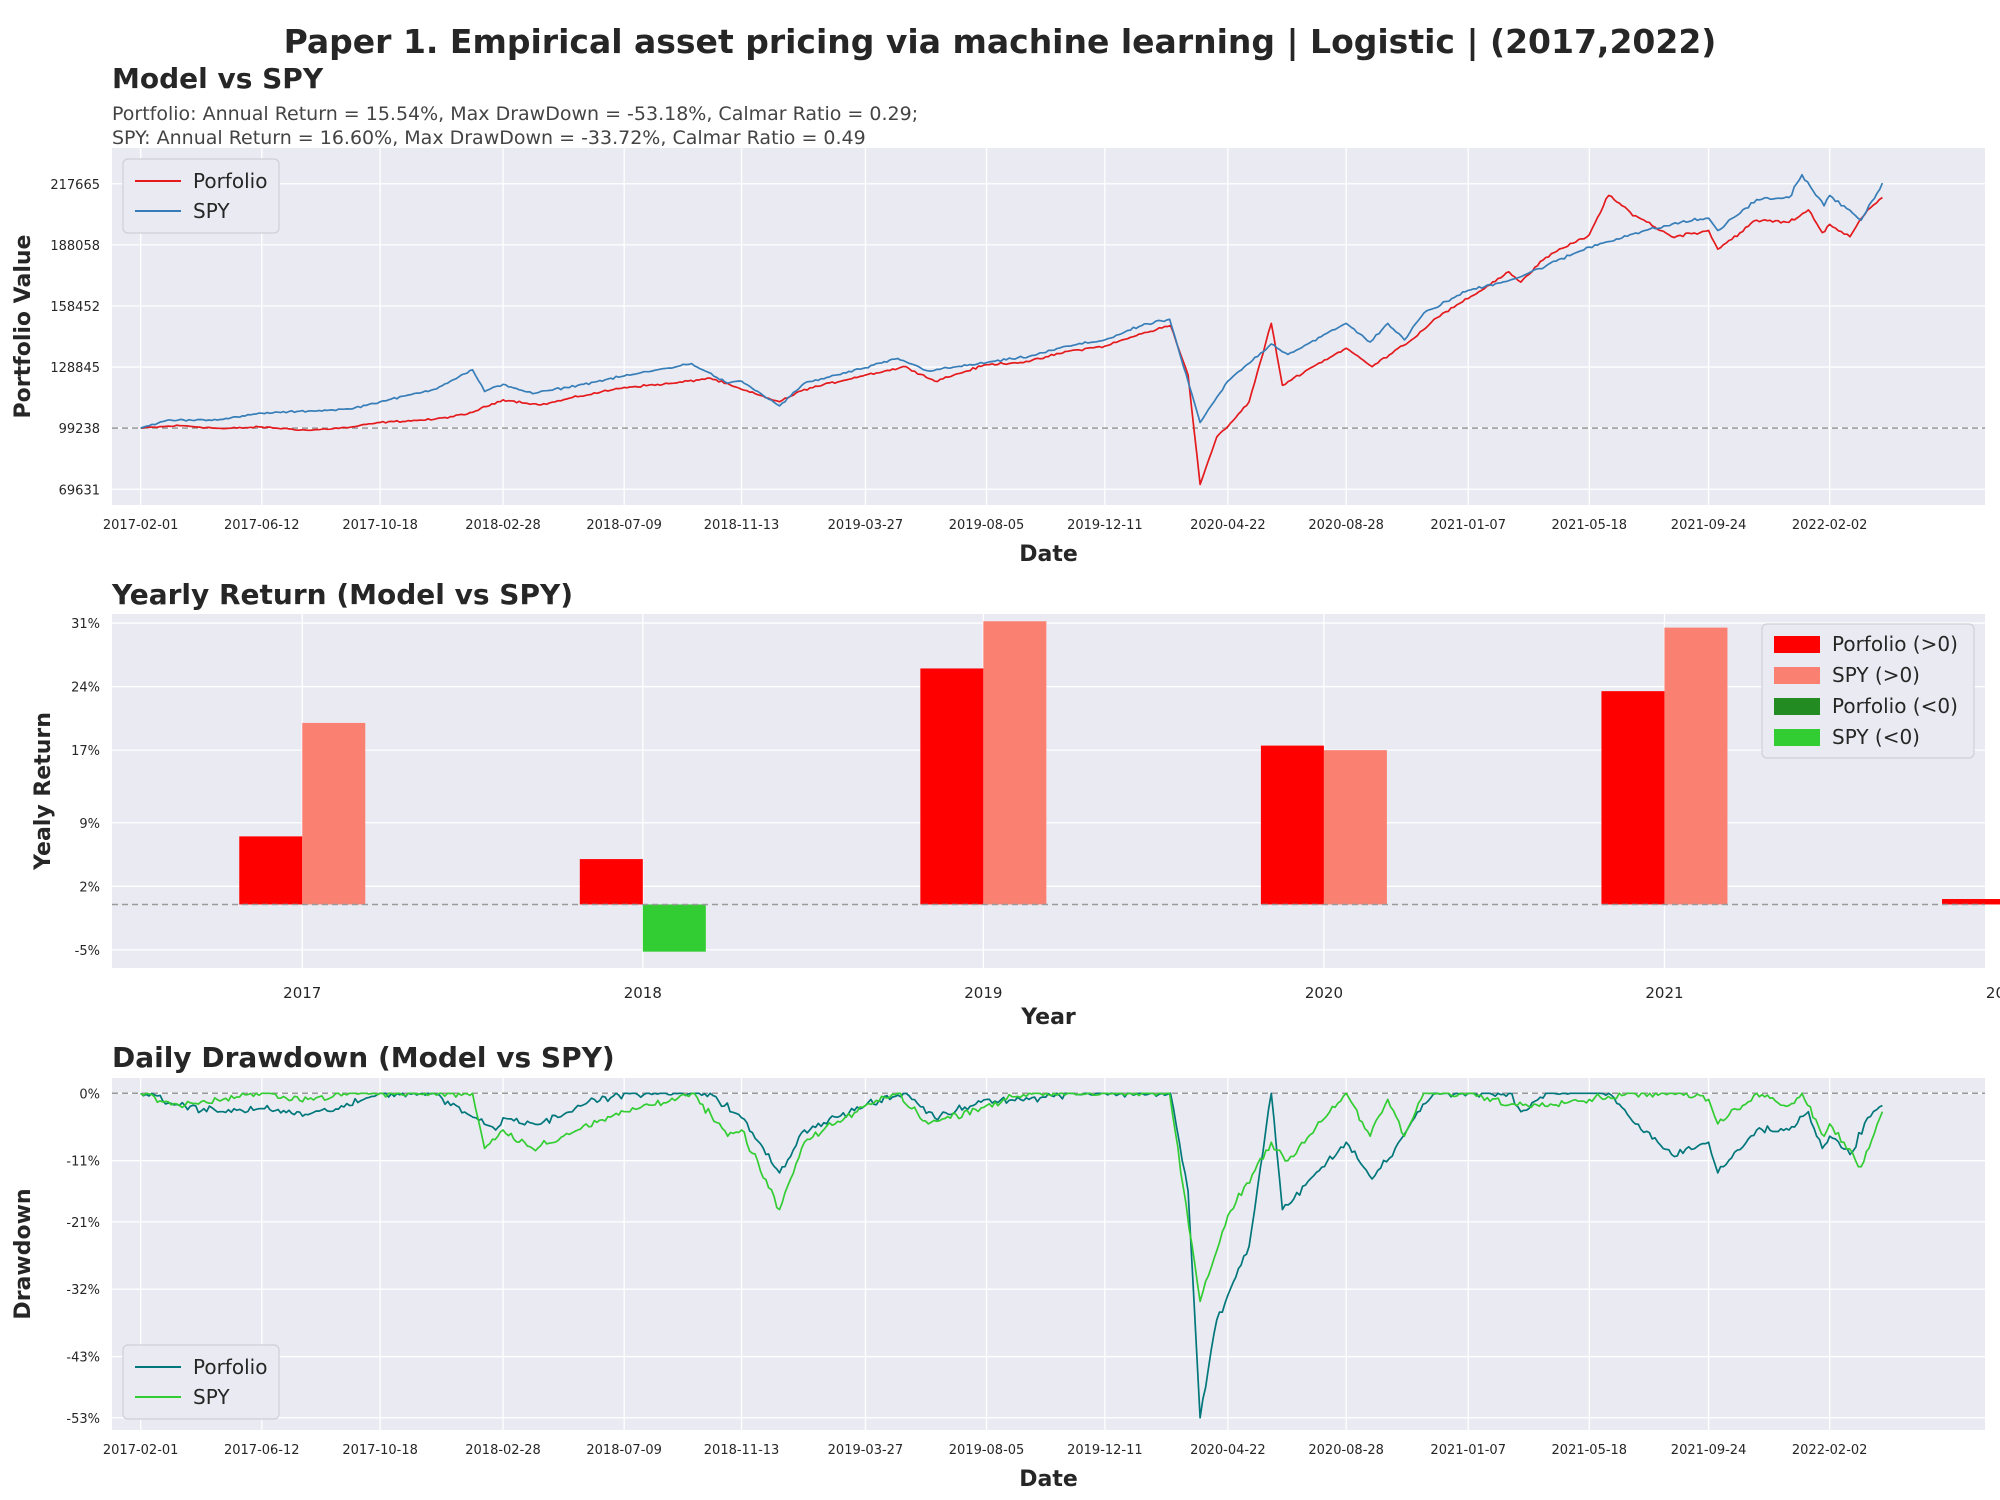  What do you see at coordinates (866, 525) in the screenshot?
I see `panel1-xtick-label: 2019-03-27` at bounding box center [866, 525].